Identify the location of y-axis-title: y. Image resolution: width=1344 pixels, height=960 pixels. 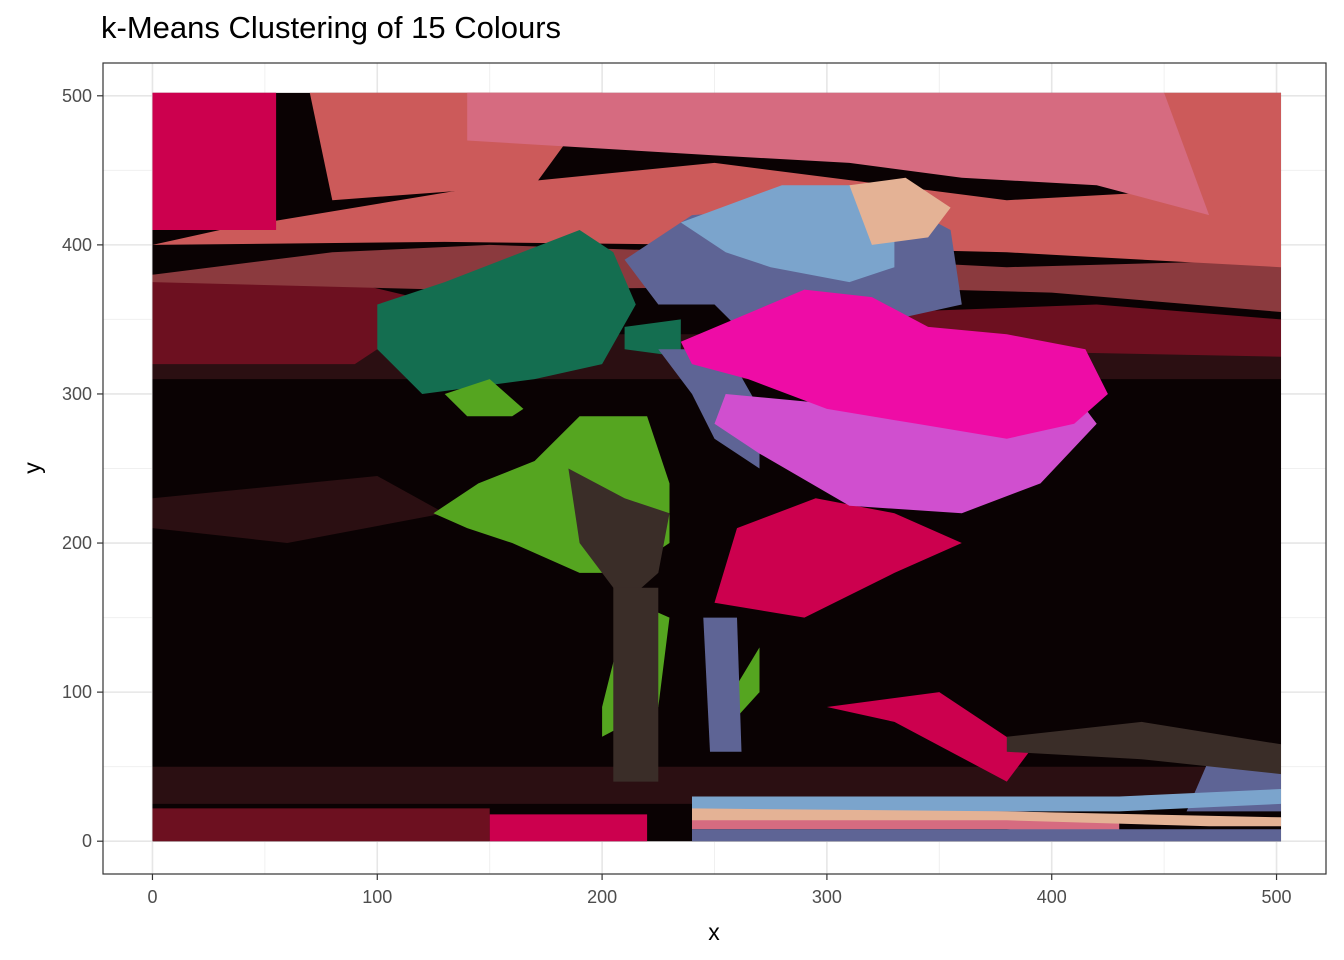
(32, 468).